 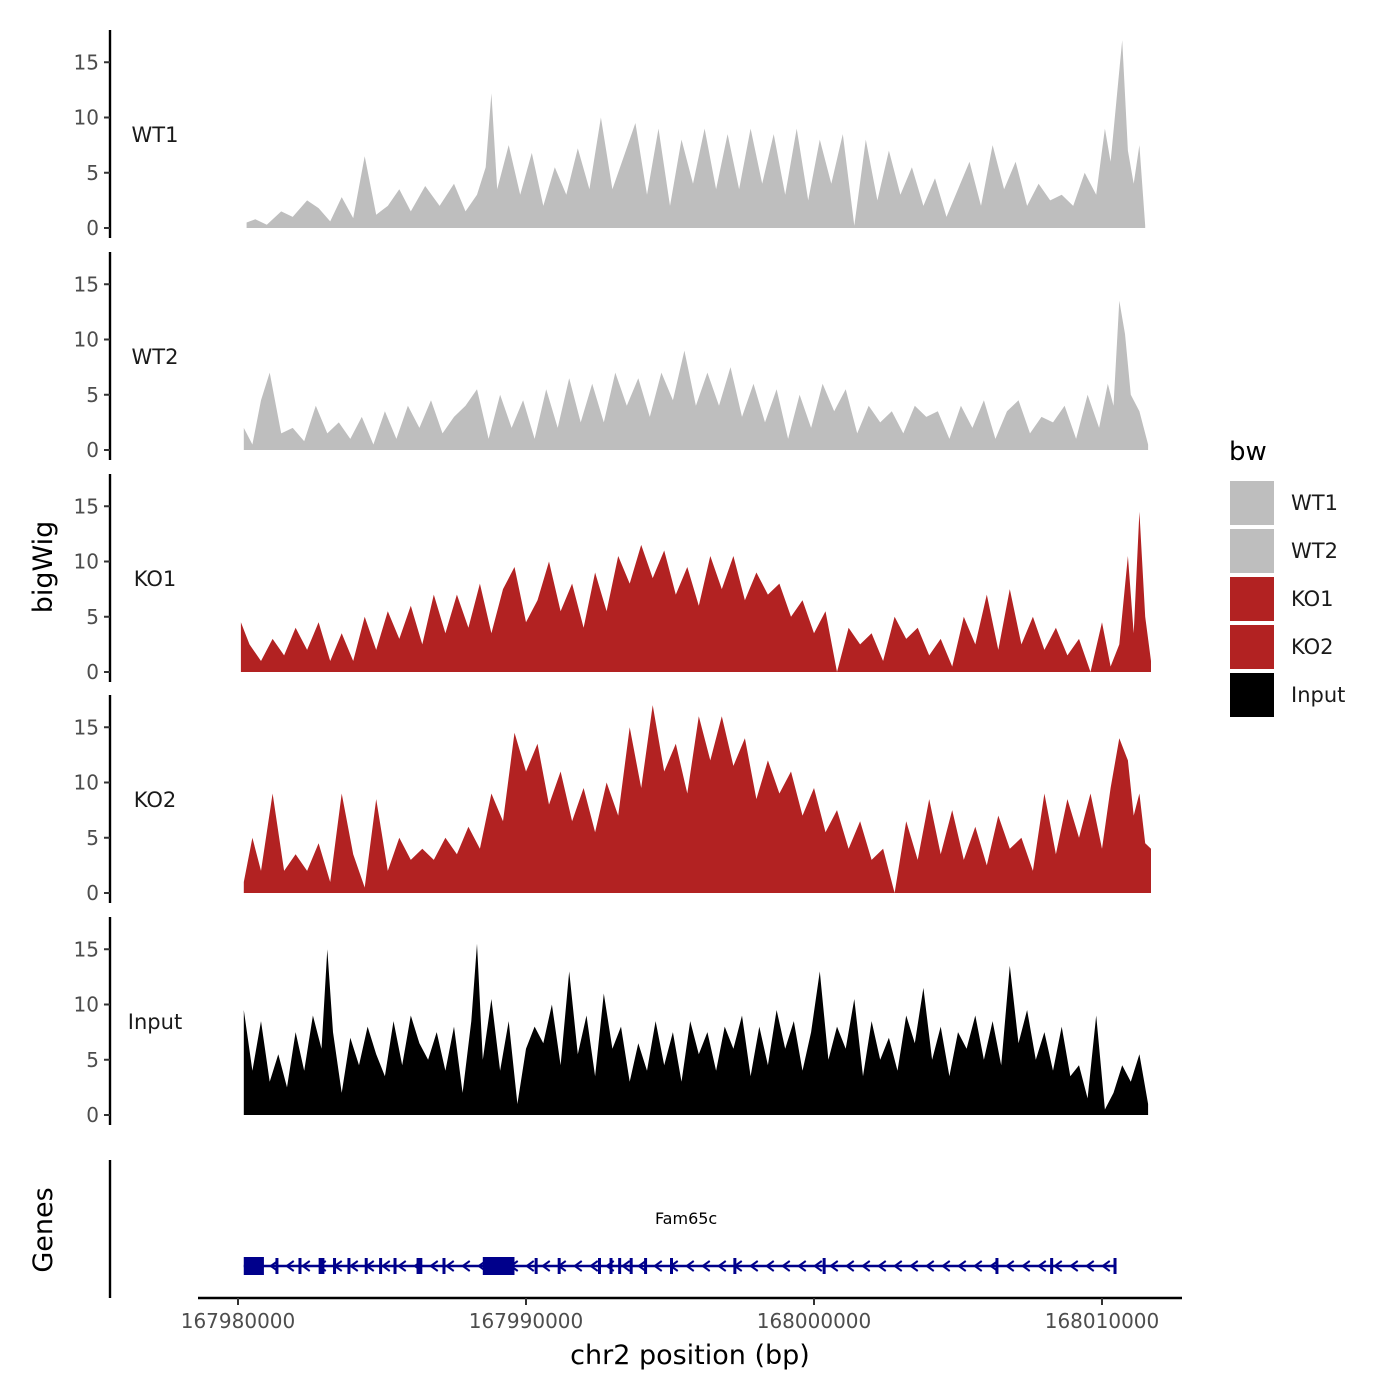 I want to click on track-panel-input: 0 5 10 15 Input, so click(x=611, y=1022).